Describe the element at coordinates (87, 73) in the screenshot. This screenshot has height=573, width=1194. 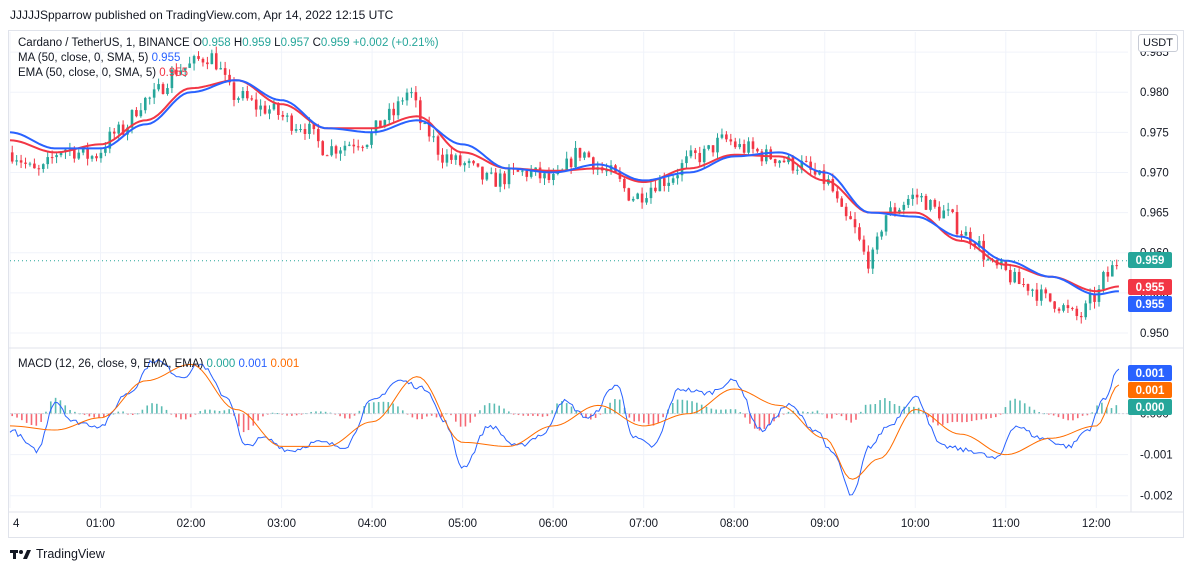
I see `ema-label: EMA (50, close, 0, SMA, 5)` at that location.